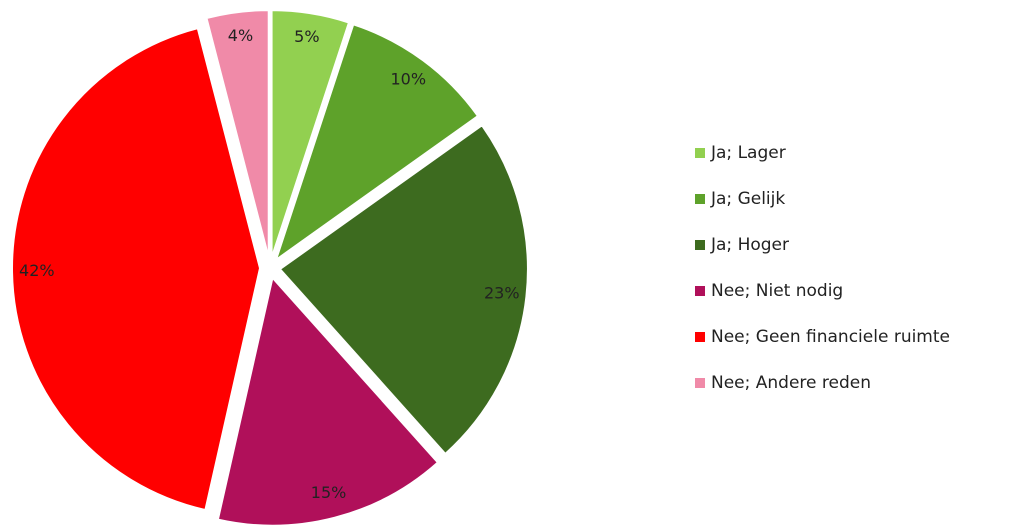  What do you see at coordinates (749, 245) in the screenshot?
I see `legend-label: Ja; Hoger` at bounding box center [749, 245].